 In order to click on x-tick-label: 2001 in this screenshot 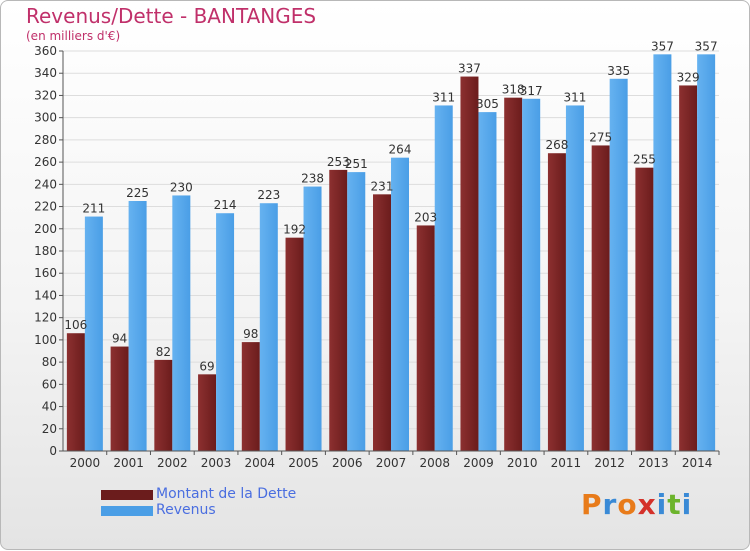, I will do `click(128, 463)`.